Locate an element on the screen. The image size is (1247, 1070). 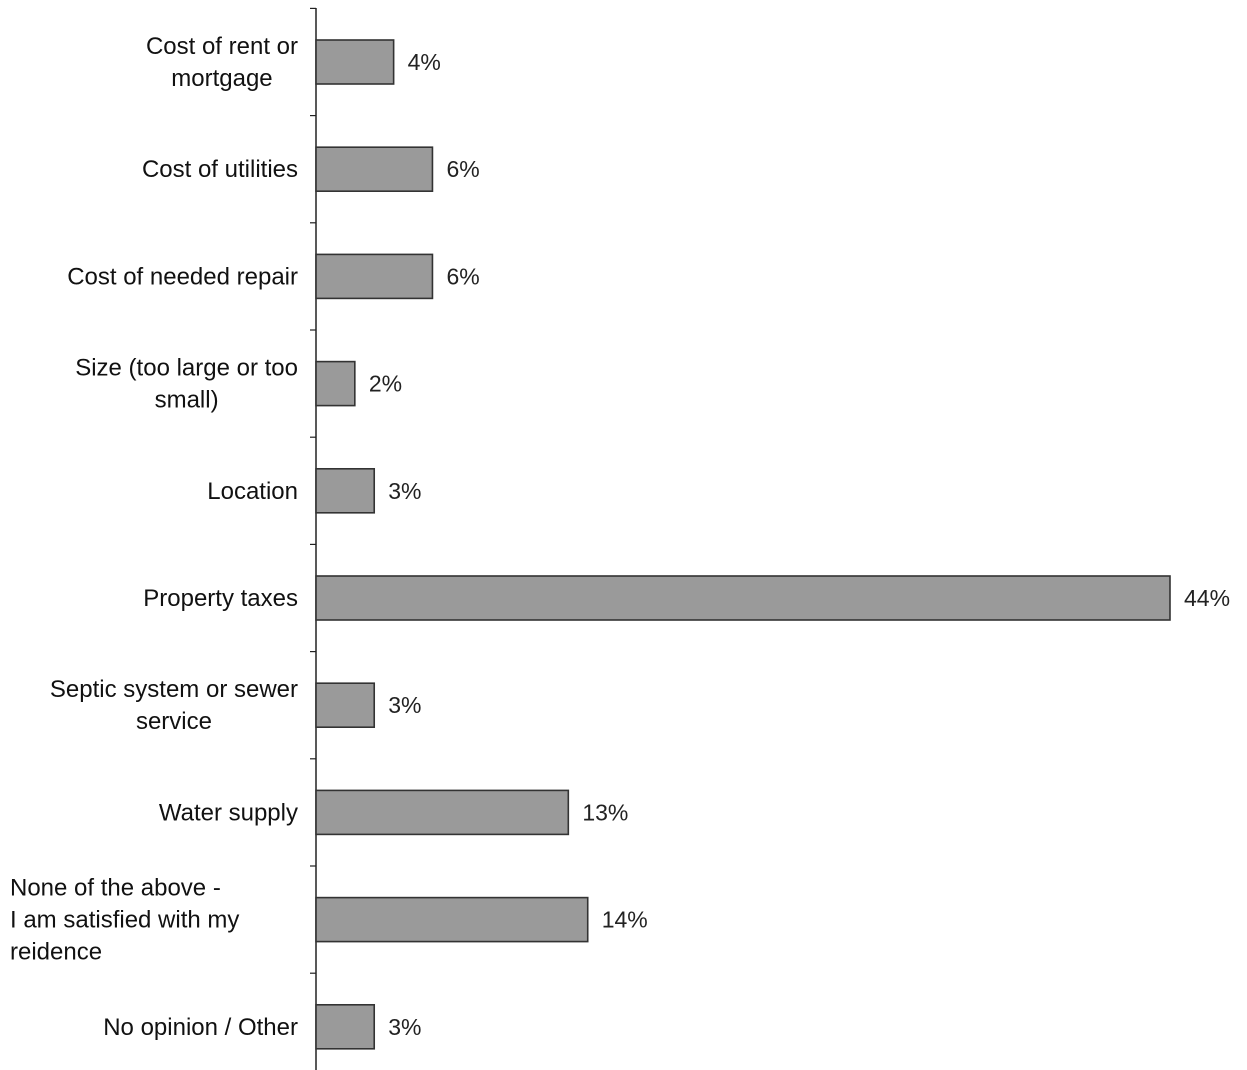
category-label: Property taxes is located at coordinates (220, 598).